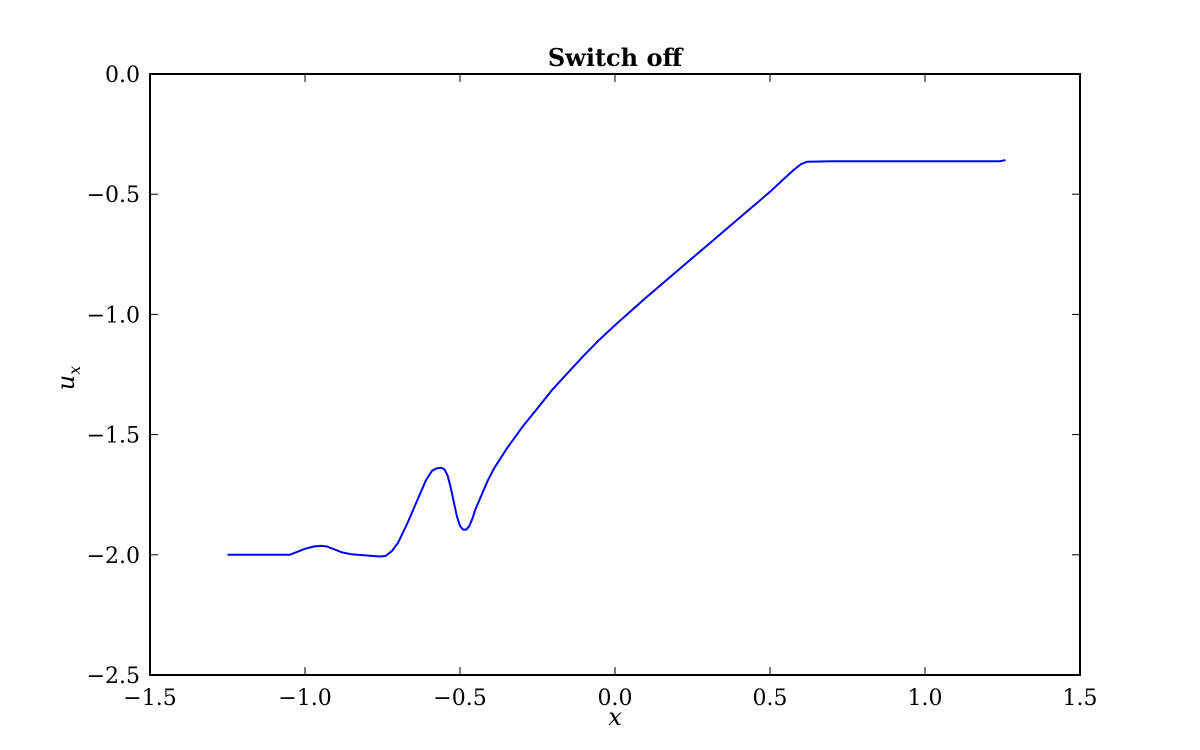 This screenshot has height=750, width=1200. Describe the element at coordinates (149, 698) in the screenshot. I see `x-tick-label: −1.5` at that location.